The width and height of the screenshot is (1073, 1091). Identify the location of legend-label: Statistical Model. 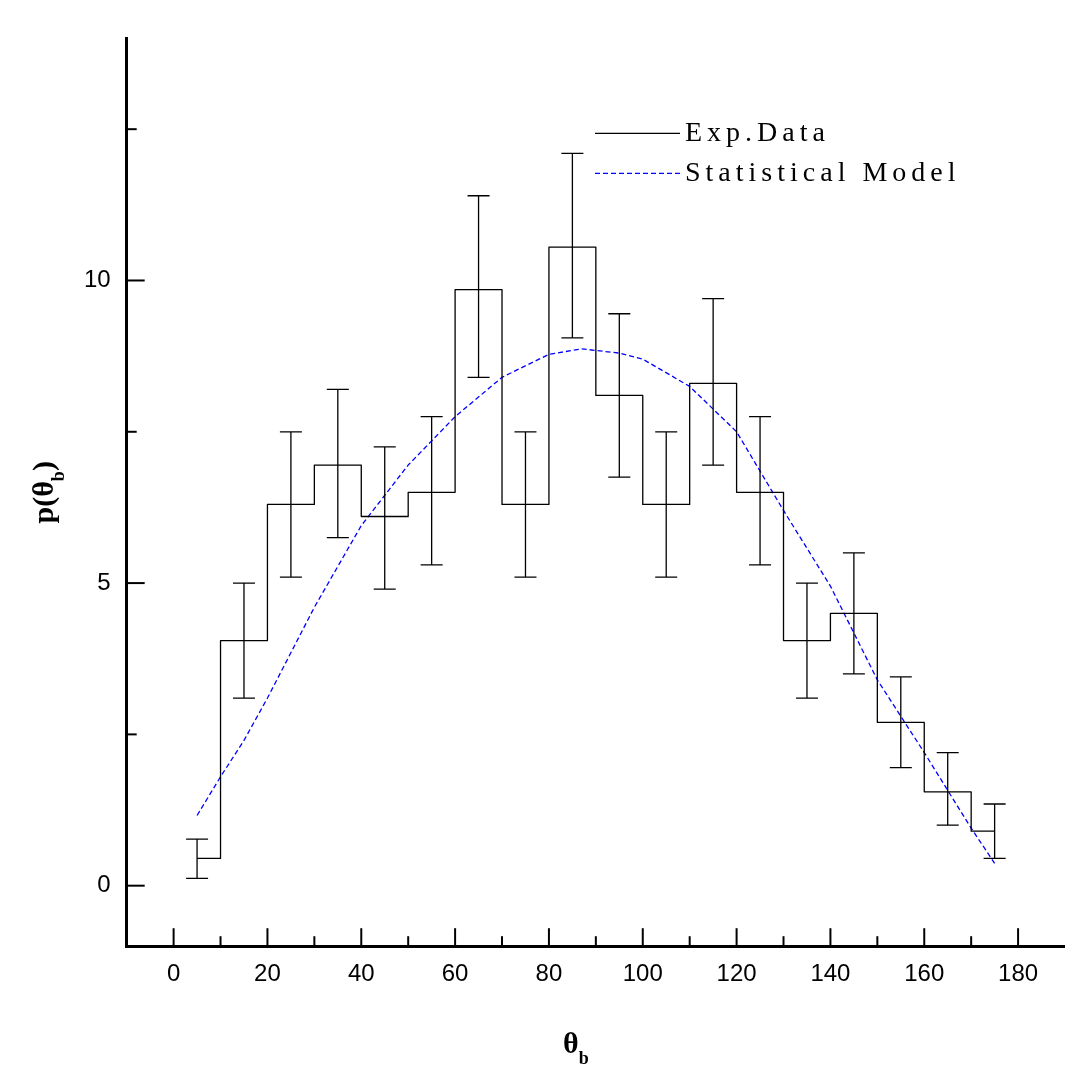
(823, 171).